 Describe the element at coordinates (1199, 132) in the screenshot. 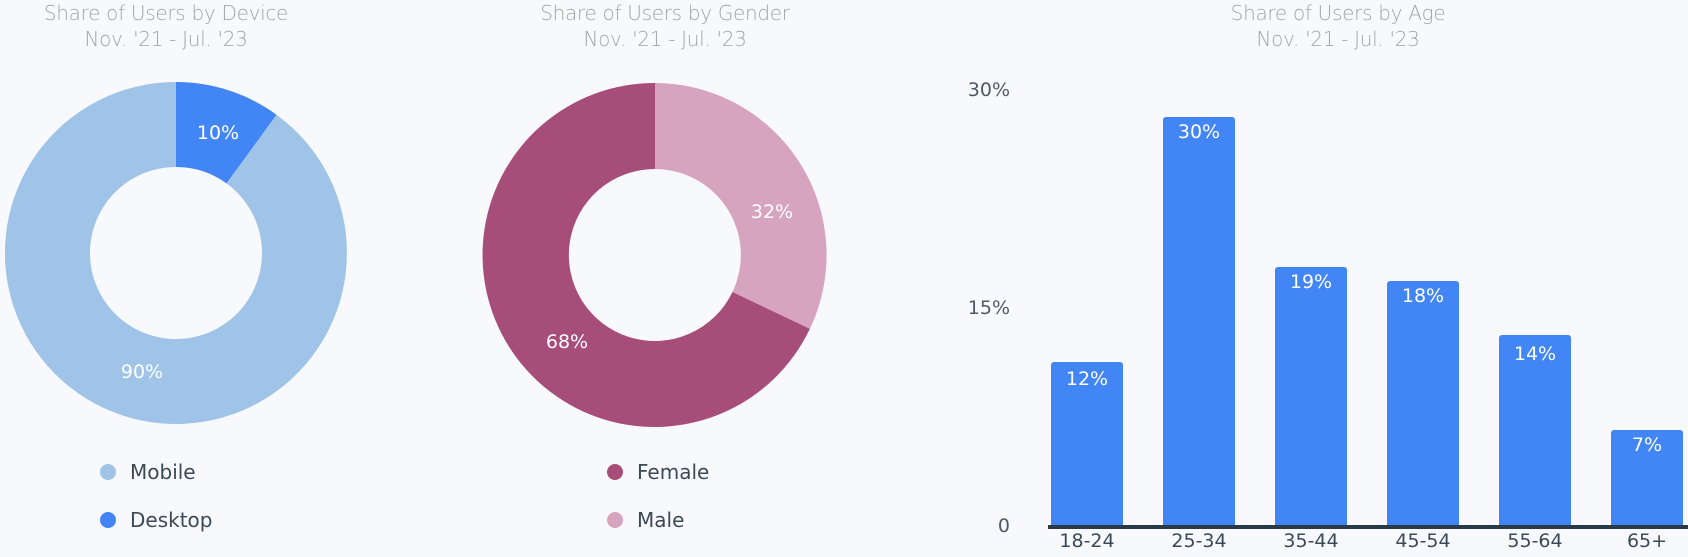

I see `bar-label-25-34: 30%` at that location.